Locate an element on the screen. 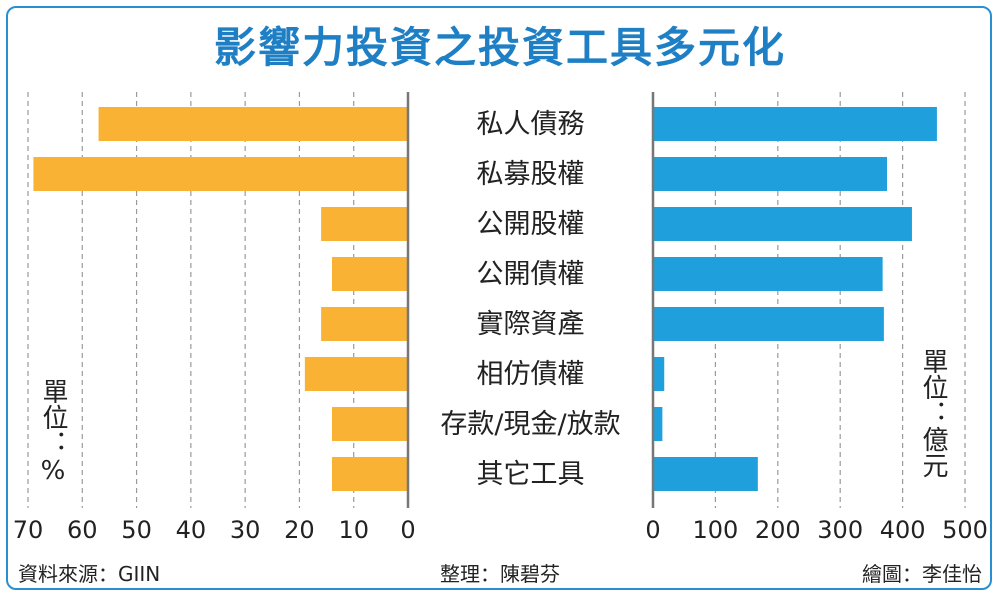  chart-title: 影響力投資之投資工具多元化 is located at coordinates (499, 47).